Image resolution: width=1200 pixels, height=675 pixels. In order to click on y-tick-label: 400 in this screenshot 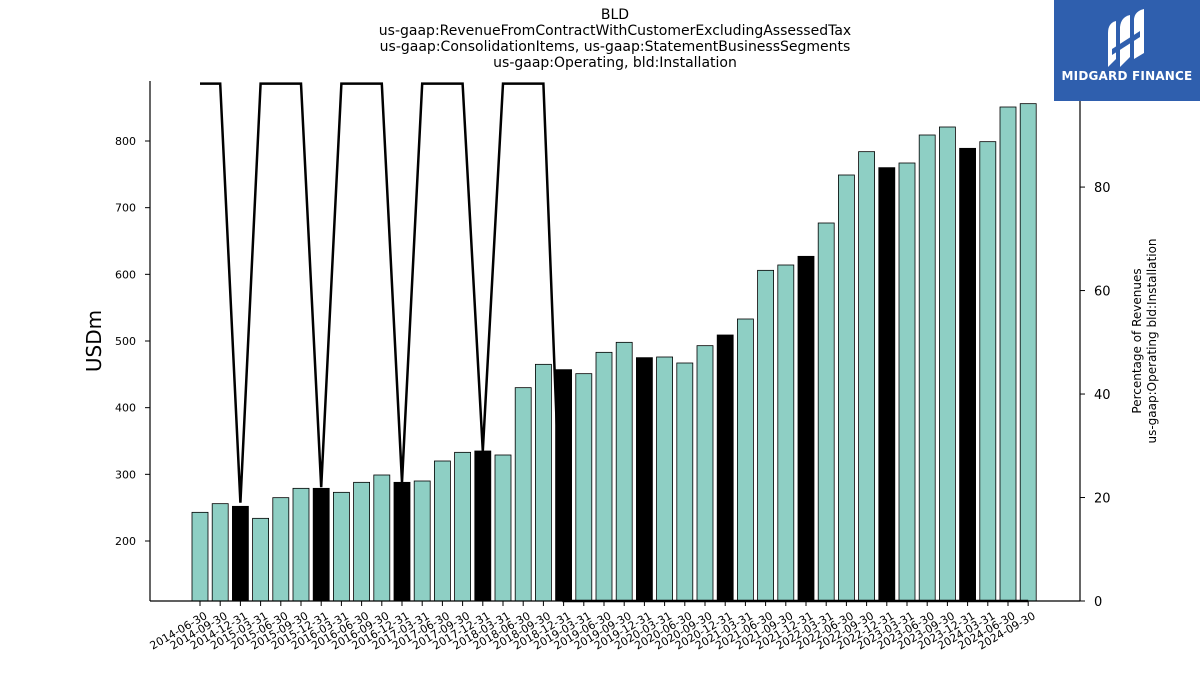, I will do `click(125, 408)`.